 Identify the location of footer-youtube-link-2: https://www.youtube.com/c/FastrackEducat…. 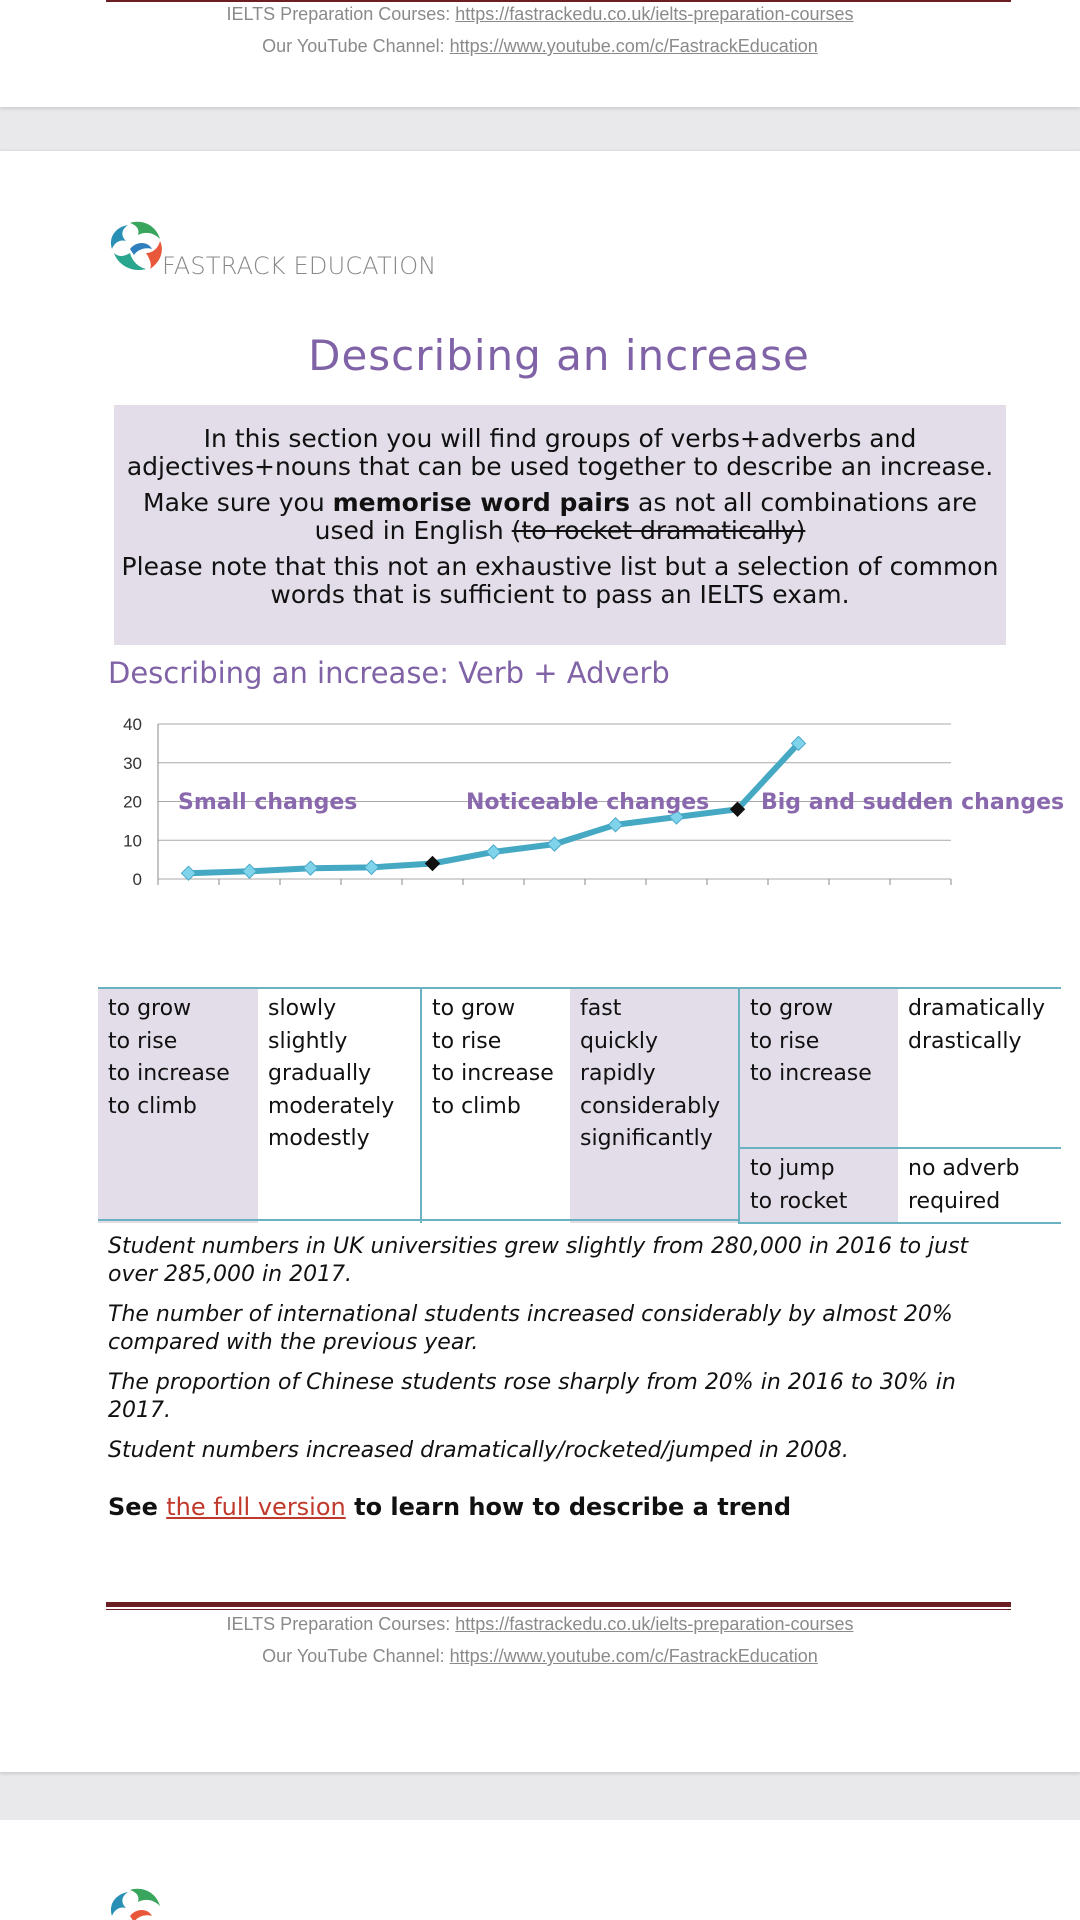
(633, 1656).